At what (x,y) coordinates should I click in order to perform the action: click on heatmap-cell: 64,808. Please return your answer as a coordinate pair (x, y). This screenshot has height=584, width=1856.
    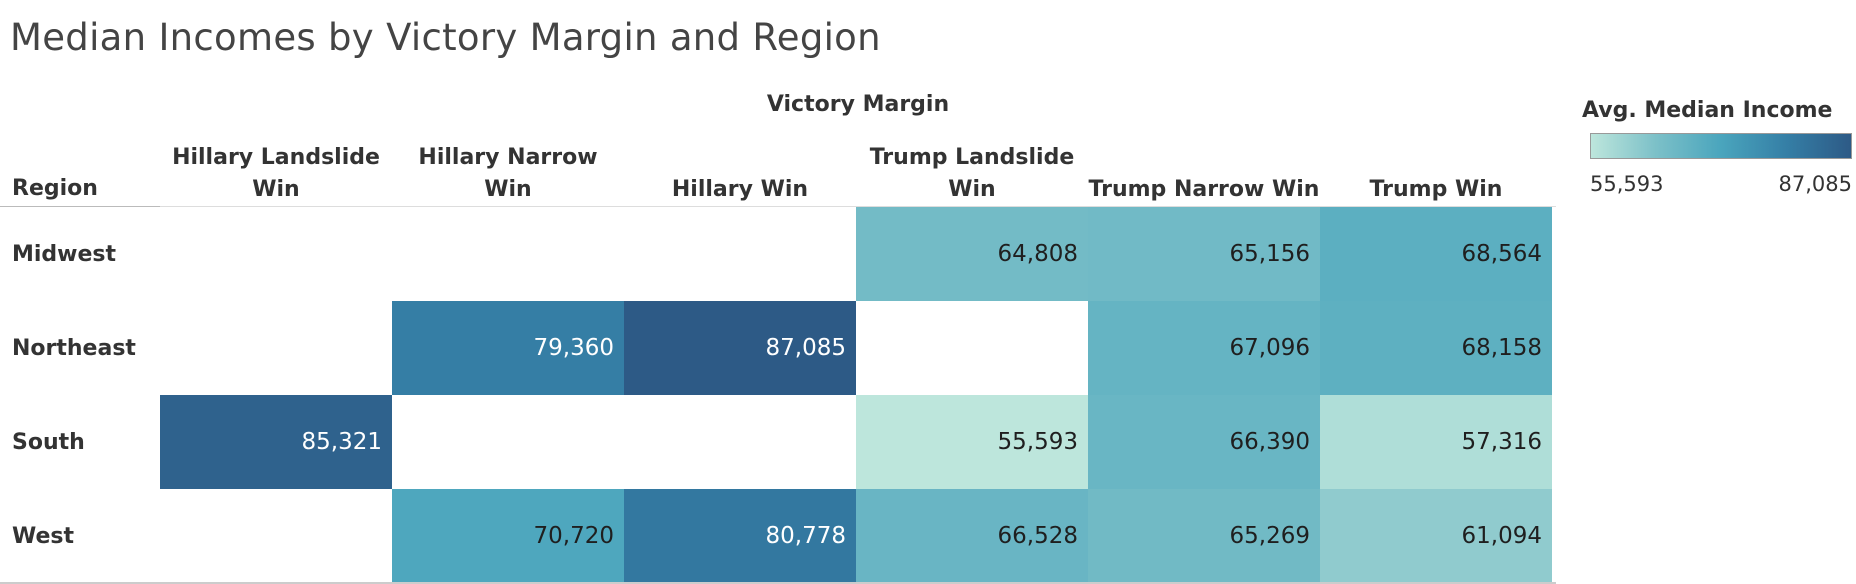
    Looking at the image, I should click on (972, 254).